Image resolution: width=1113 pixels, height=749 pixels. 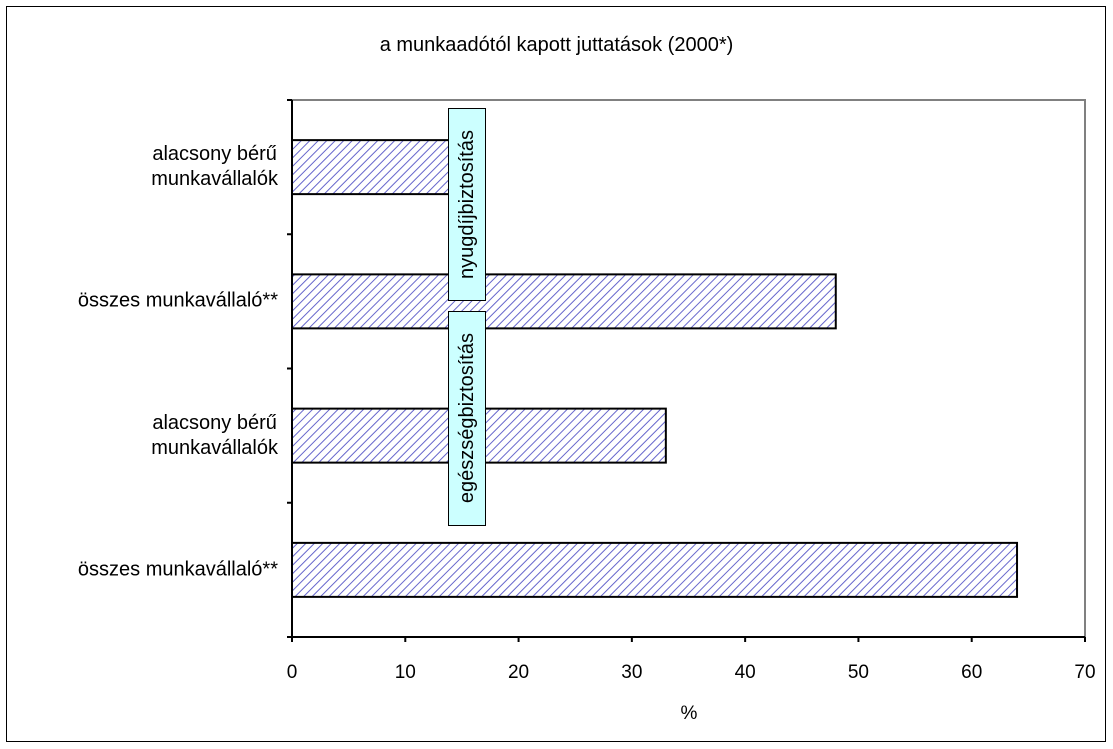 I want to click on category-label-3: összes munkavállaló**, so click(x=178, y=569).